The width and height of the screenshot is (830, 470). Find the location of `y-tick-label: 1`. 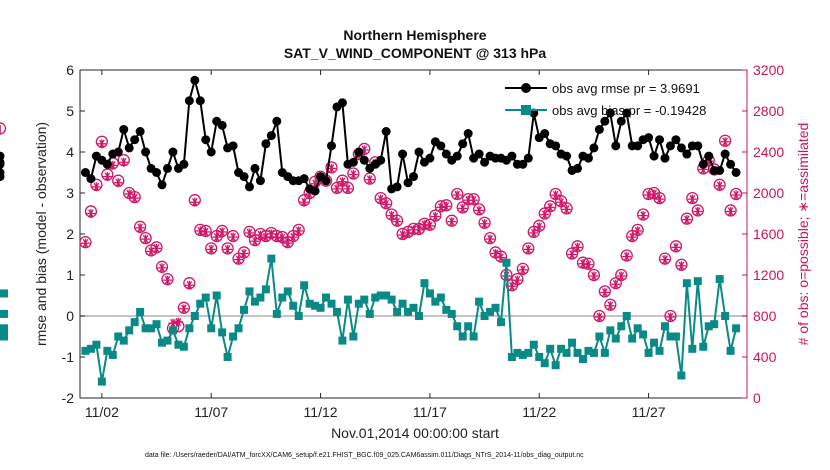

y-tick-label: 1 is located at coordinates (70, 275).